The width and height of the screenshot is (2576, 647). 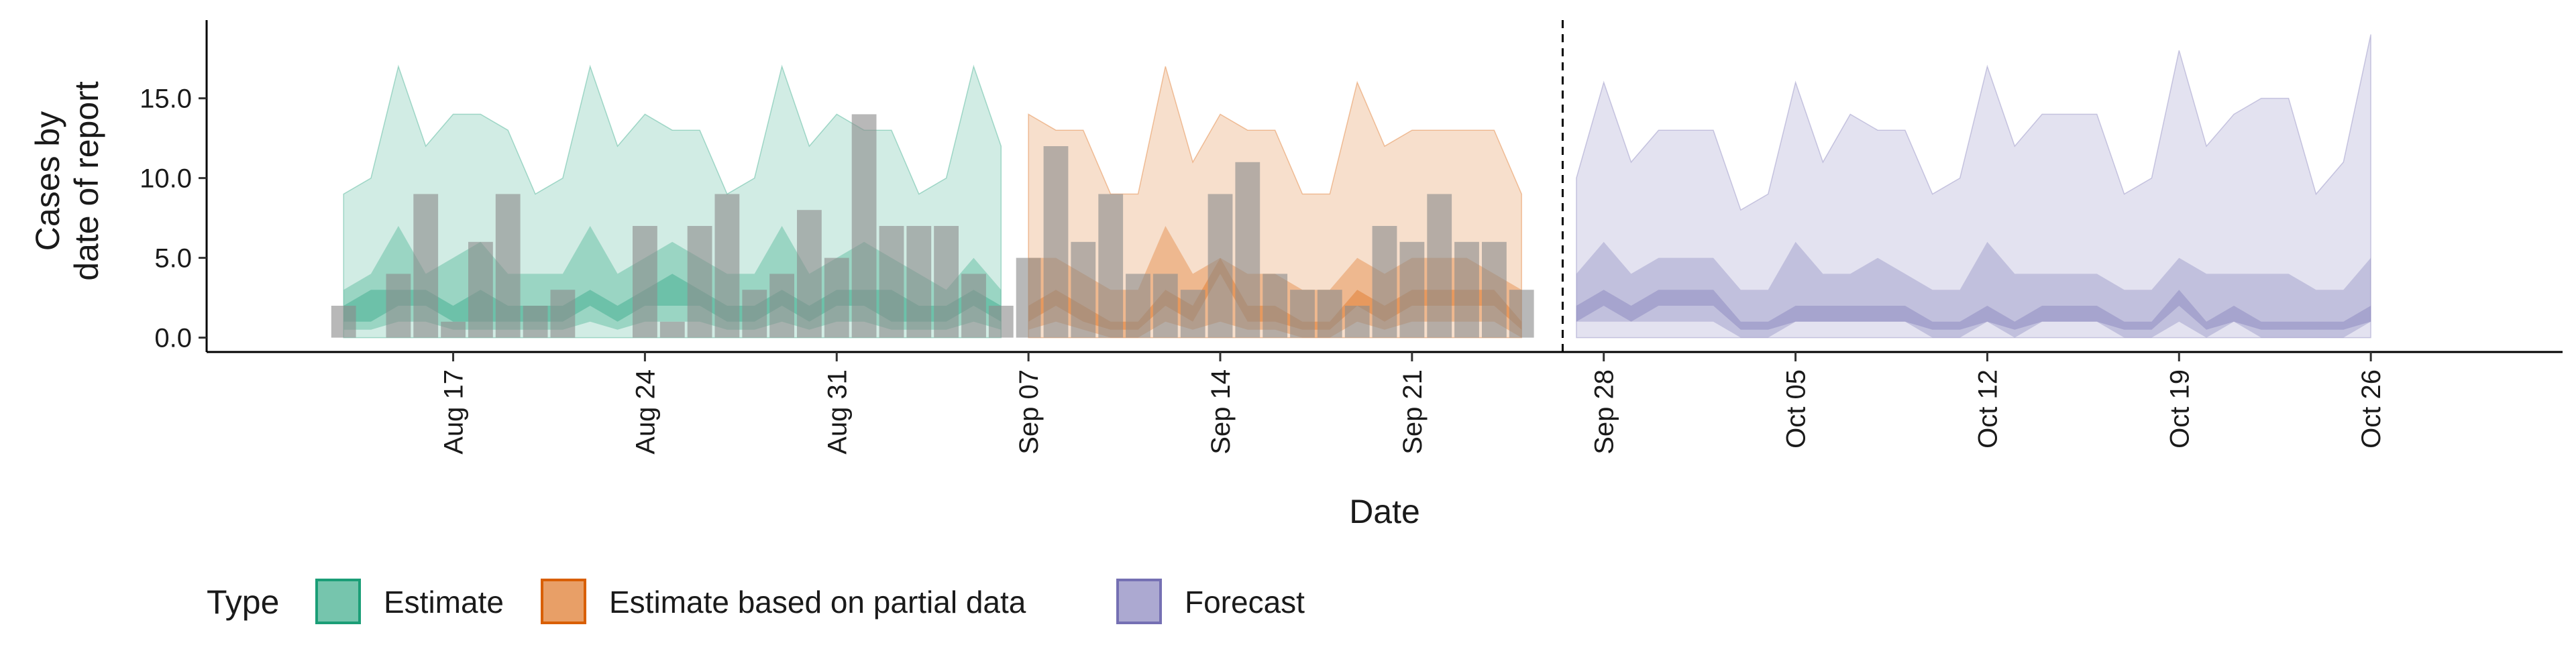 I want to click on x-tick-label: Oct 26, so click(x=2371, y=409).